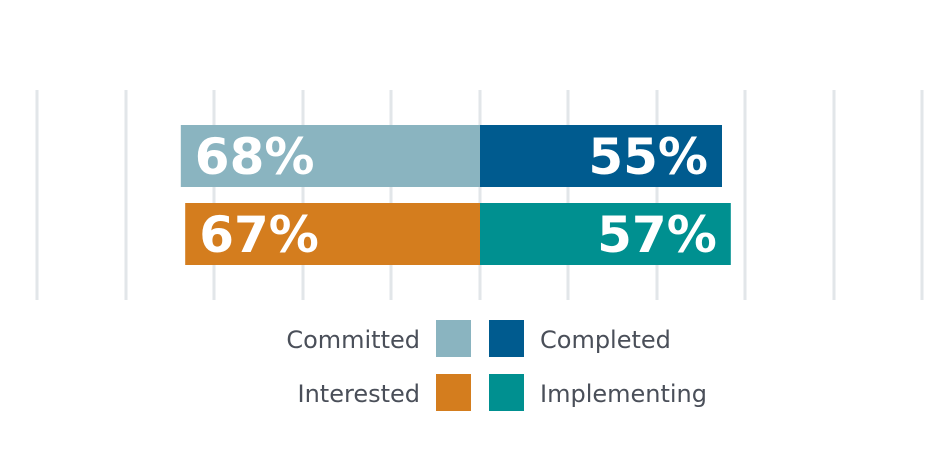 This screenshot has height=463, width=936. I want to click on bar-interested, so click(332, 234).